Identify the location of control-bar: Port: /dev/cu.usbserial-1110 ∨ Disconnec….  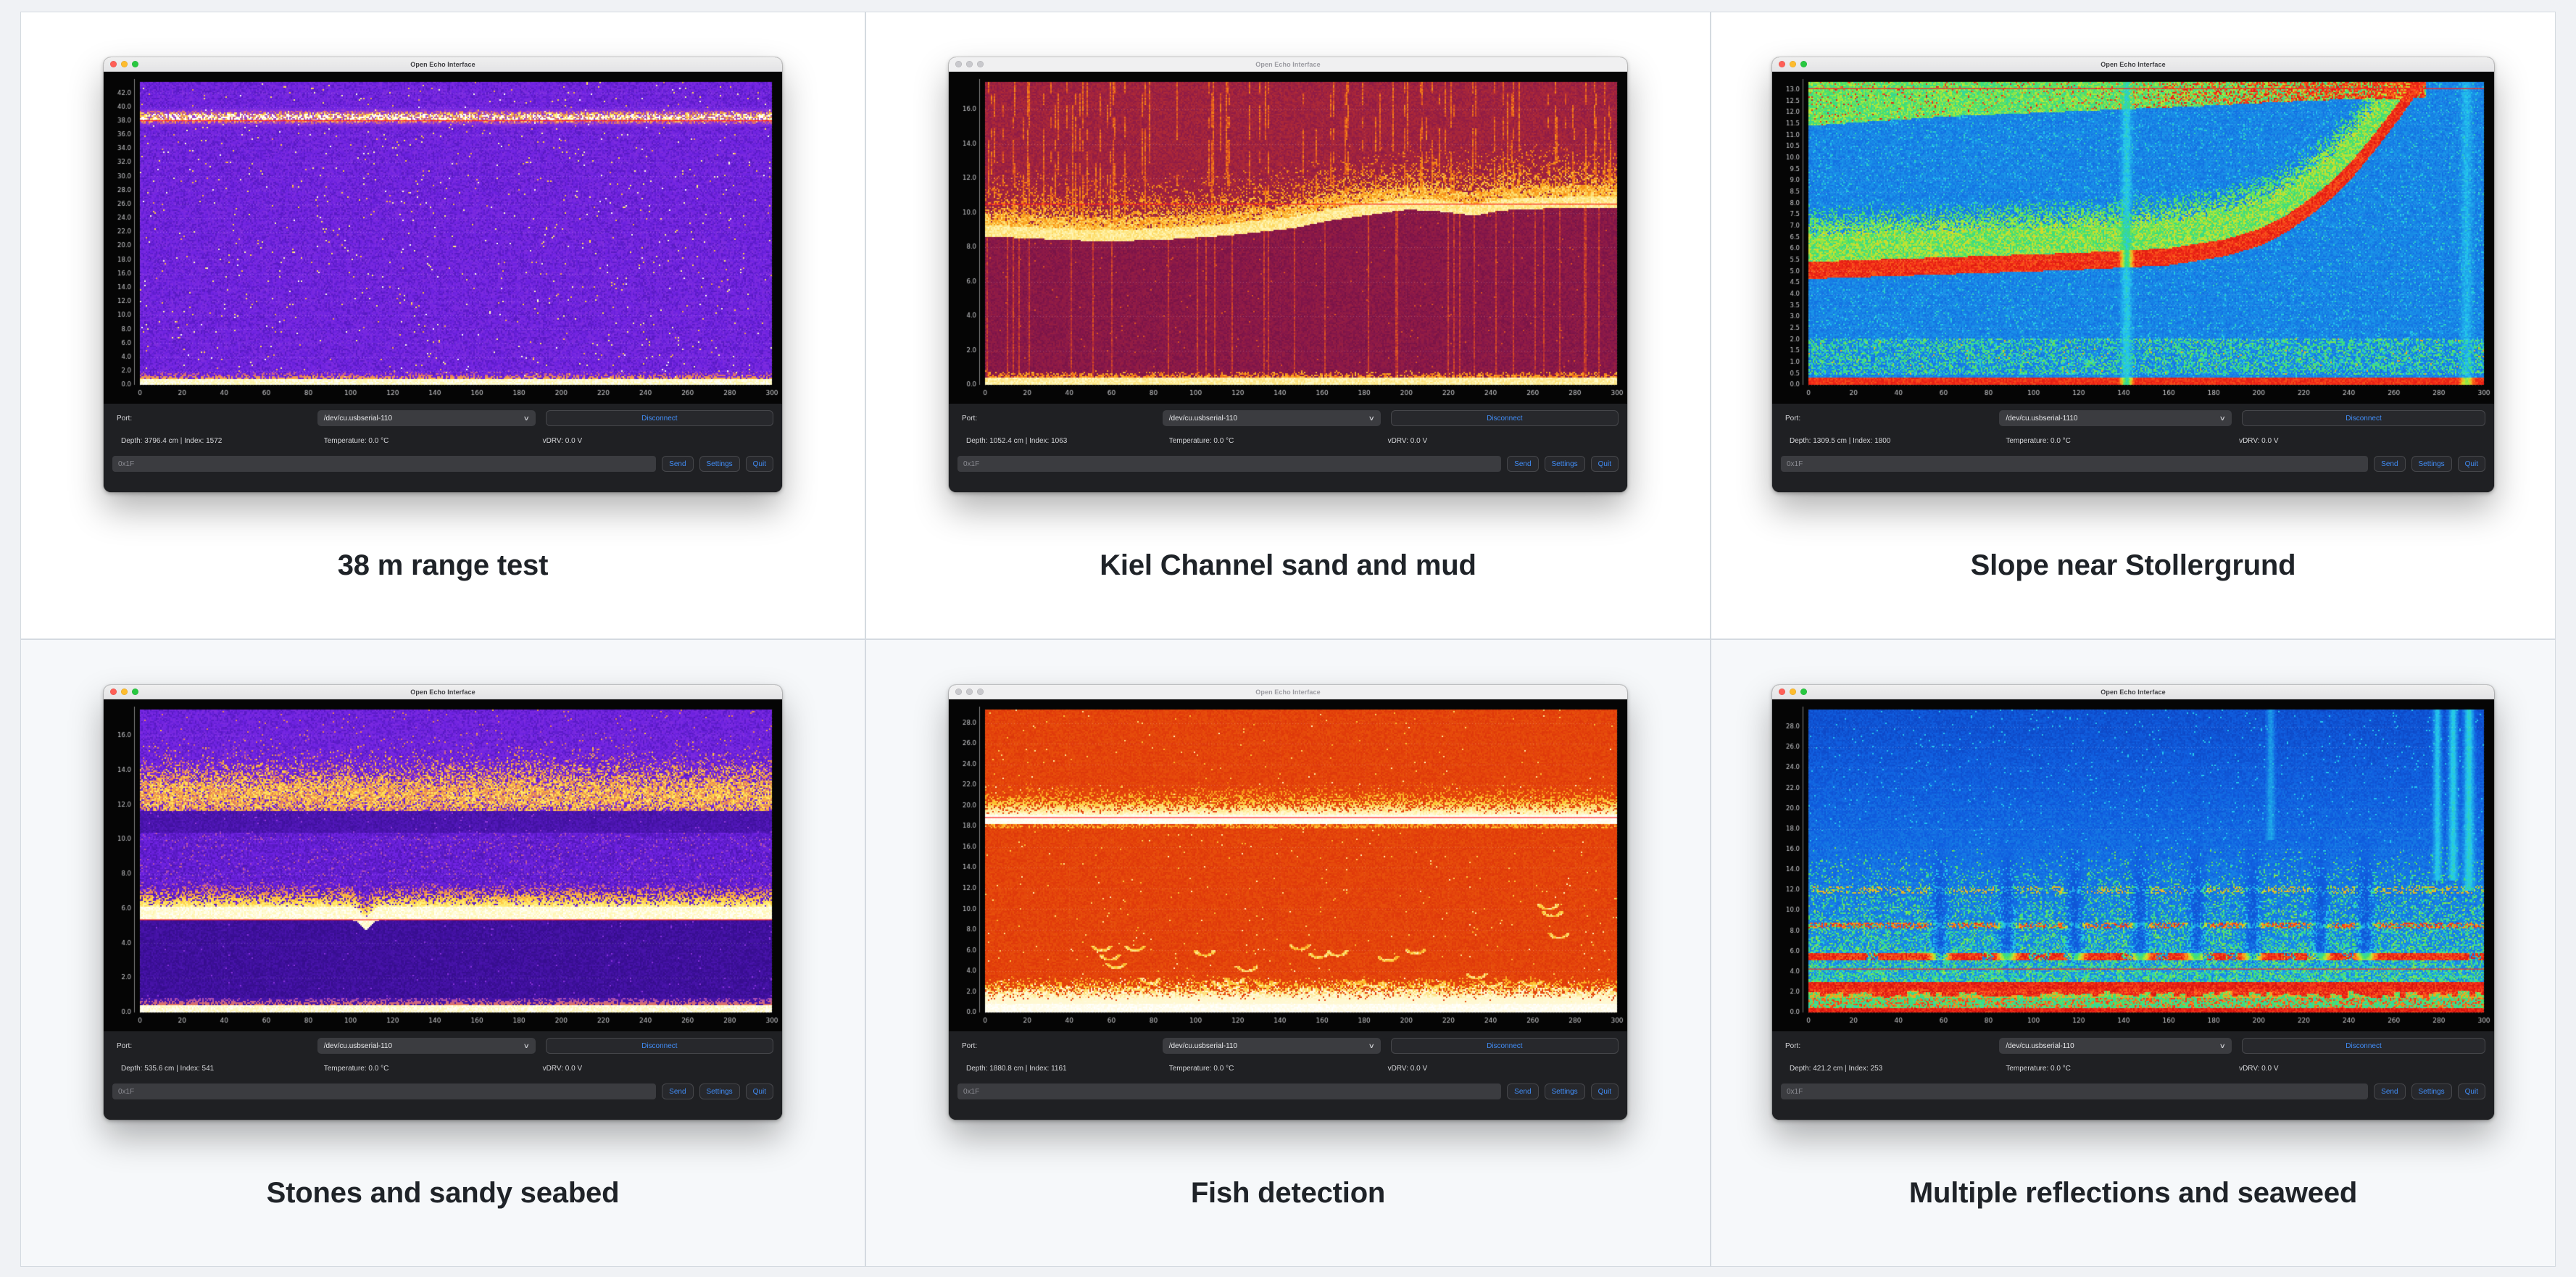
(2133, 448).